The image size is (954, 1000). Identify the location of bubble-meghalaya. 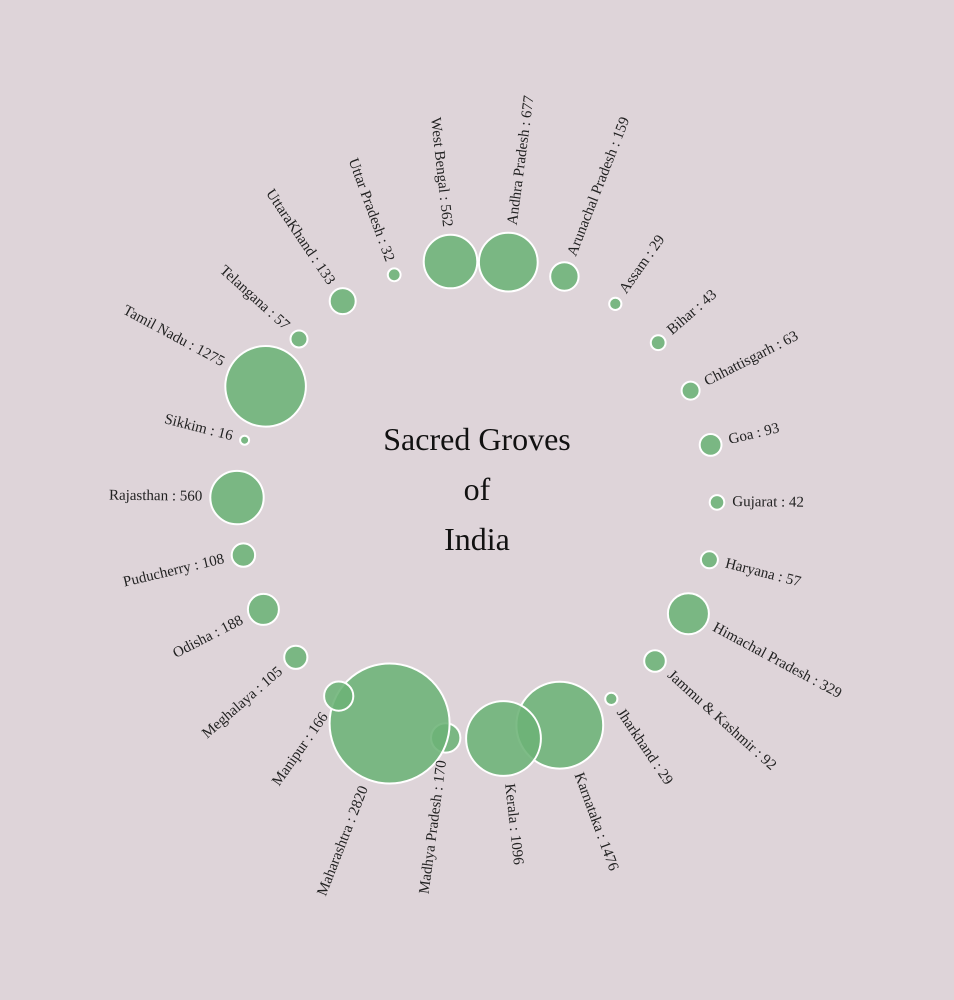
(296, 657).